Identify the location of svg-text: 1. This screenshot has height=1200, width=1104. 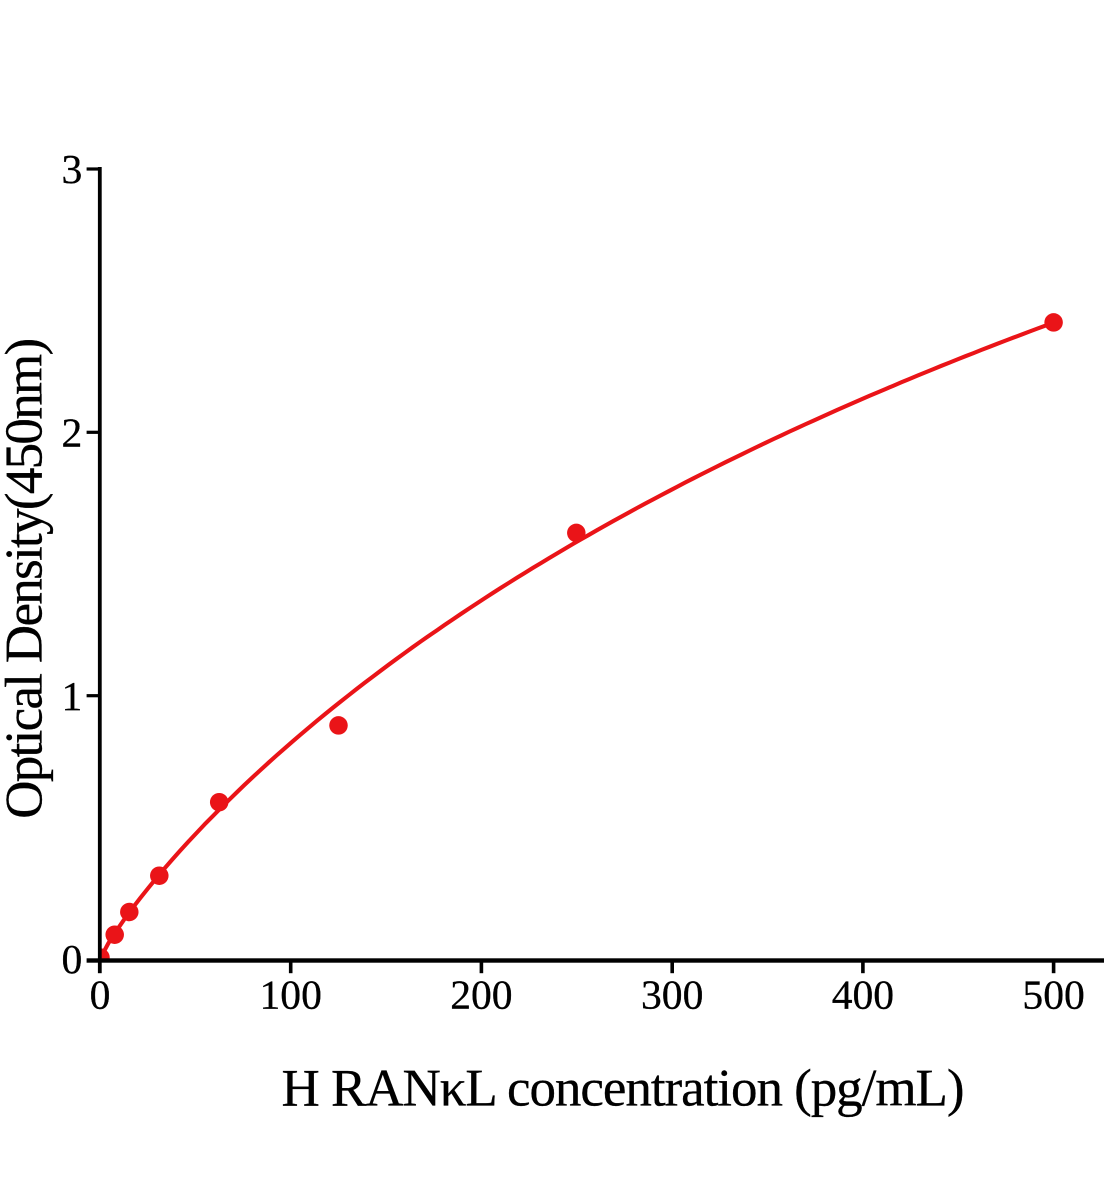
(72, 696).